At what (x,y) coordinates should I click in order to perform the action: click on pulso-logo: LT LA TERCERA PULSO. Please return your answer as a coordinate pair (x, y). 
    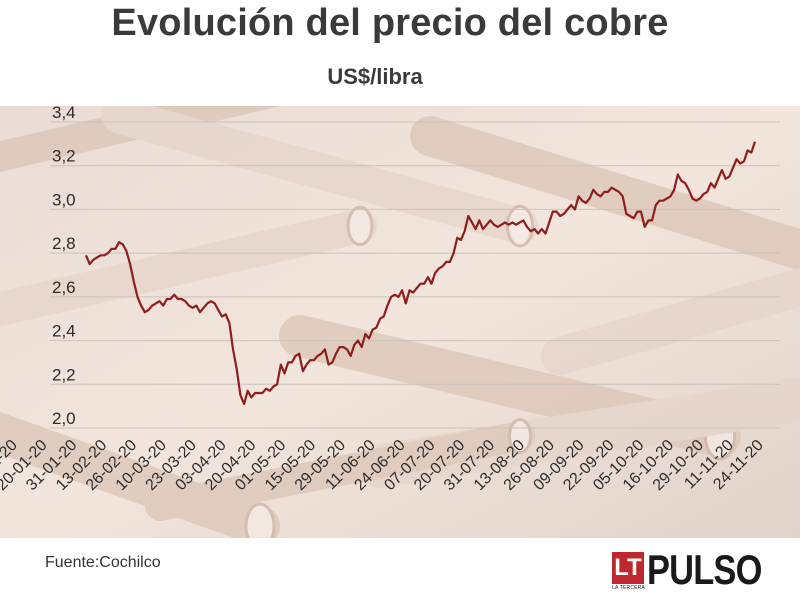
    Looking at the image, I should click on (687, 569).